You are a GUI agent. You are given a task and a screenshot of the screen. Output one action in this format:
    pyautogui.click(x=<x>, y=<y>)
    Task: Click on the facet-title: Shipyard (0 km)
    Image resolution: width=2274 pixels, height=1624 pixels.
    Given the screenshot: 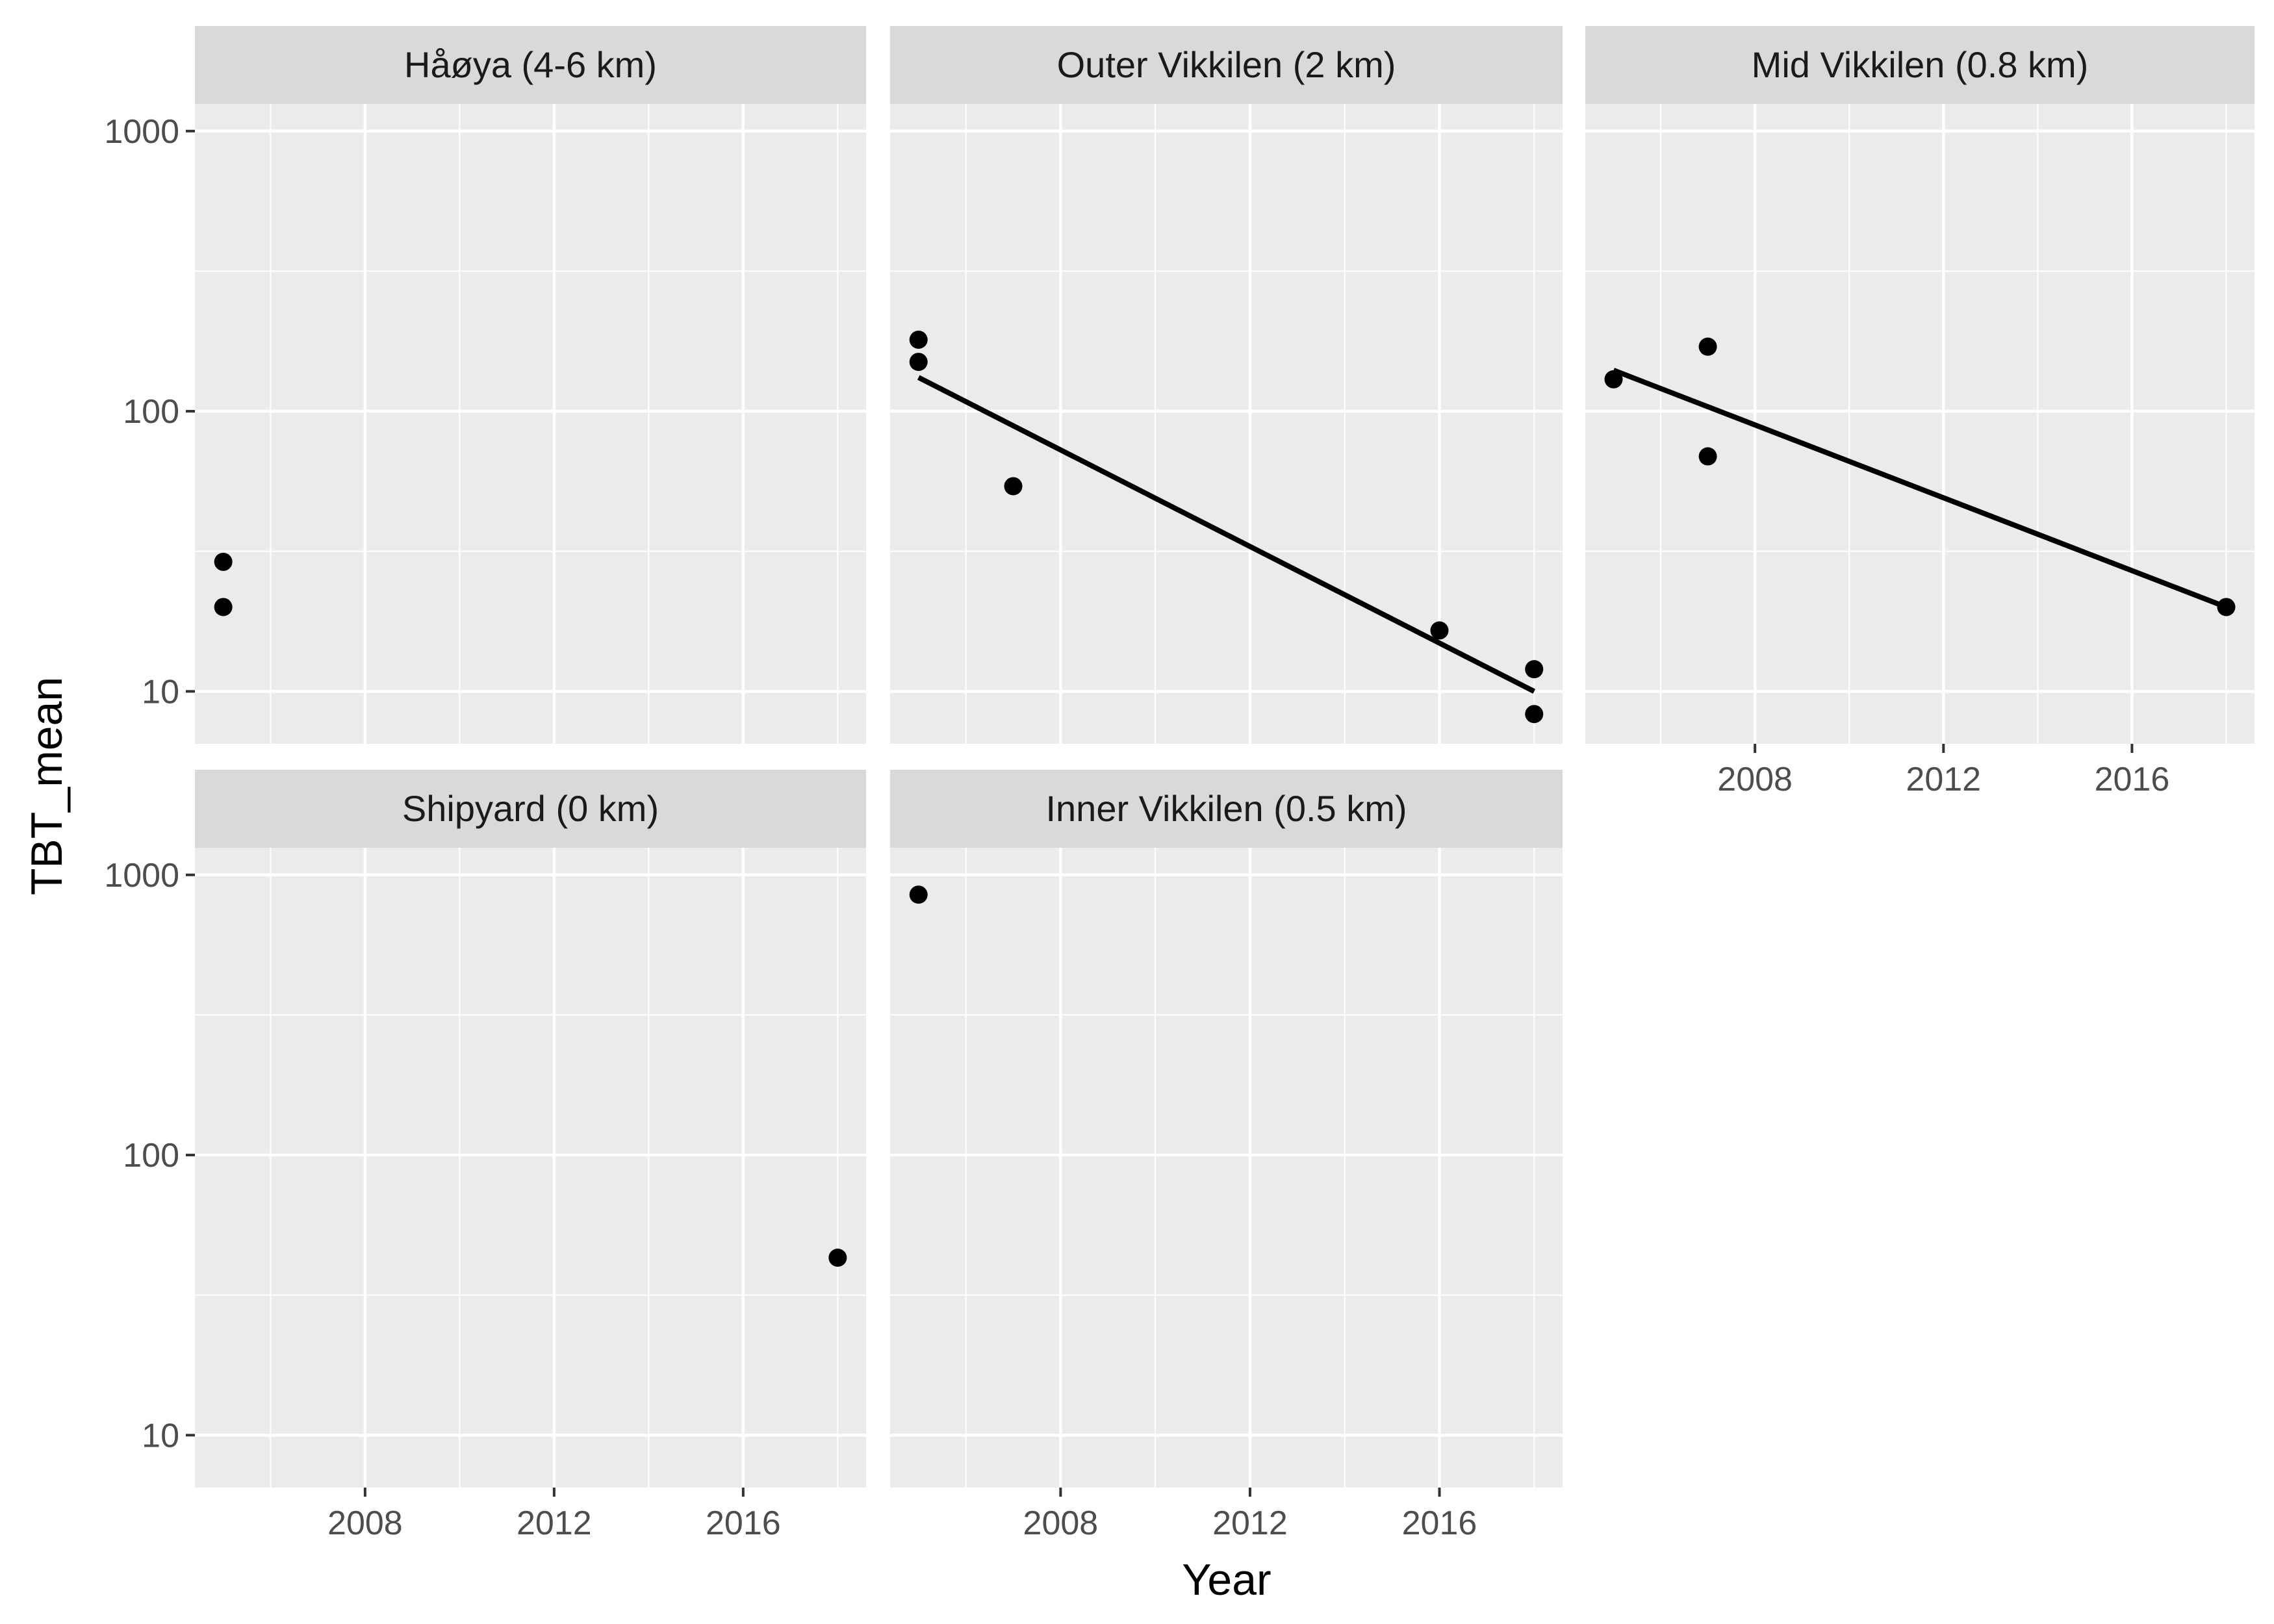 What is the action you would take?
    pyautogui.click(x=530, y=808)
    